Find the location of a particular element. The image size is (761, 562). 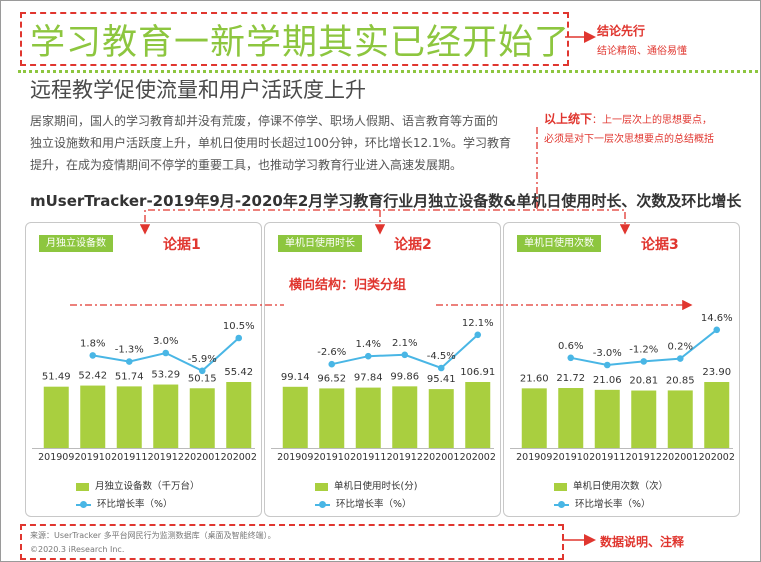

growth-value-label: 12.1% is located at coordinates (478, 323).